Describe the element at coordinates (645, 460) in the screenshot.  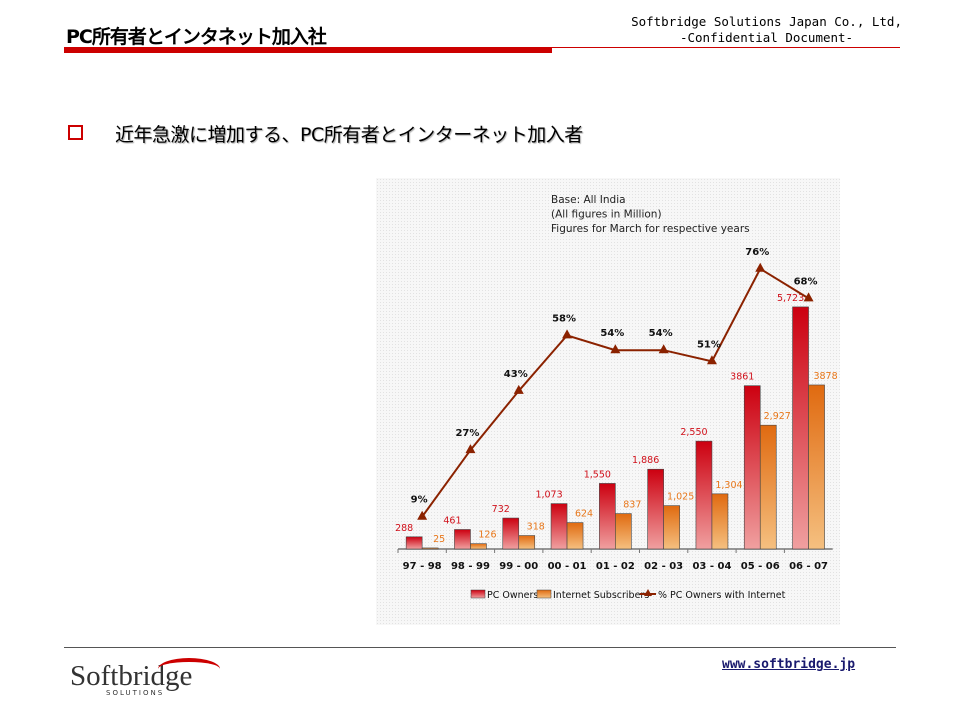
I see `pc-value-label: 1,886` at that location.